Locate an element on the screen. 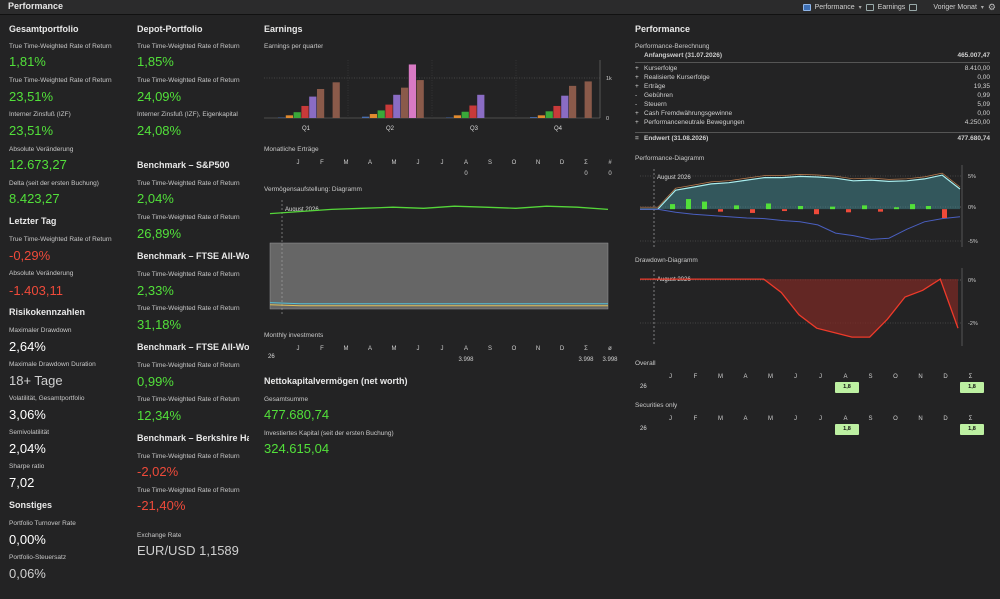 Image resolution: width=1000 pixels, height=599 pixels. month-count: # is located at coordinates (610, 163).